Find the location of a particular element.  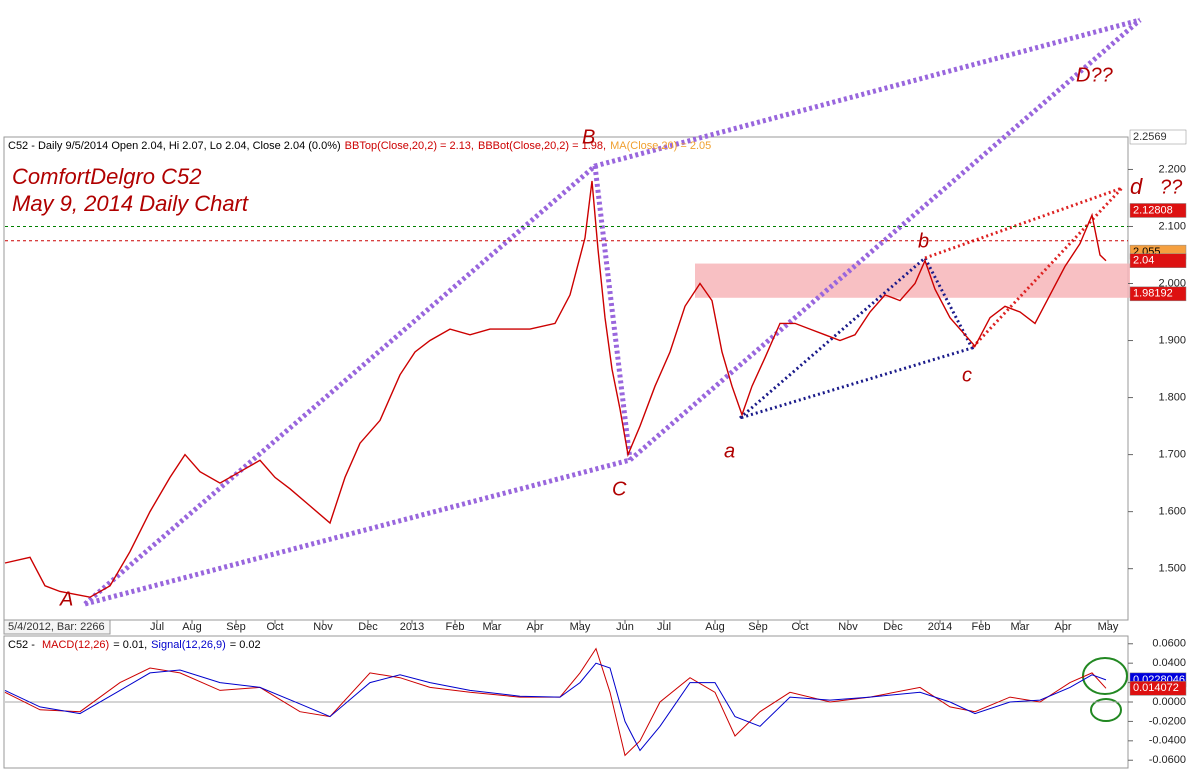

trend-line is located at coordinates (612, 313).